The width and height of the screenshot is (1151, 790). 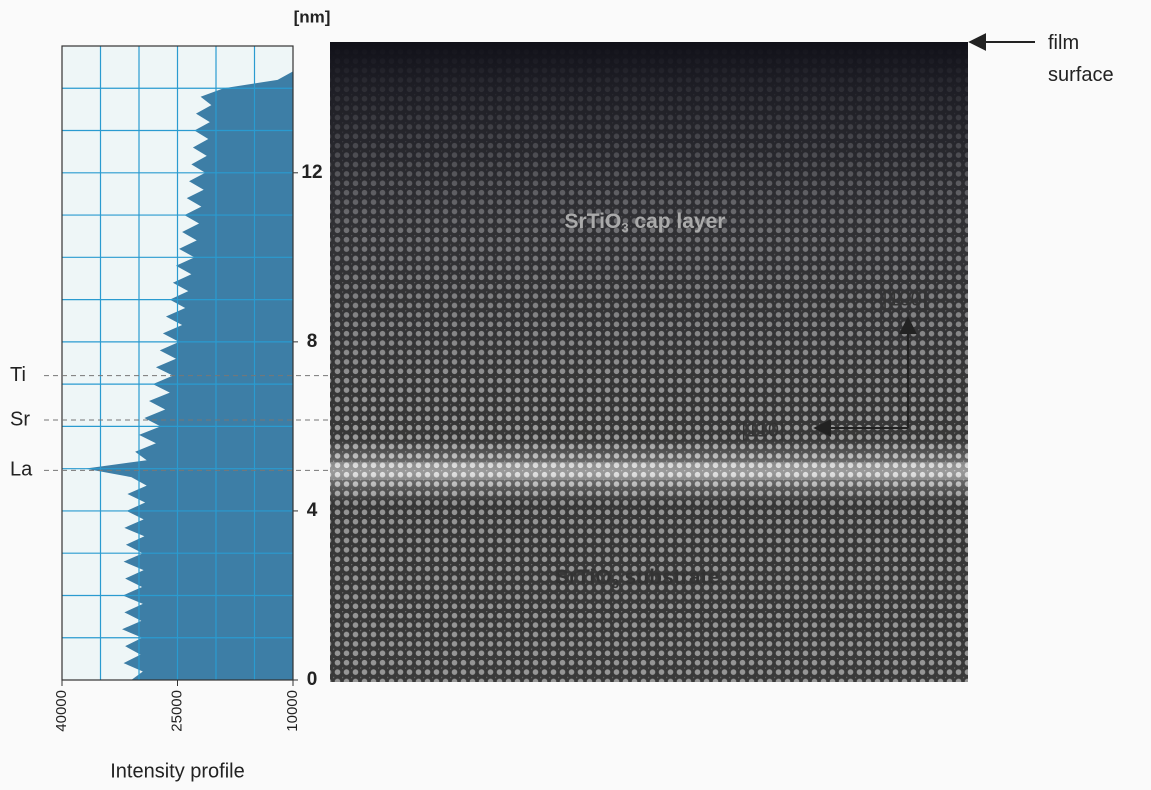 What do you see at coordinates (312, 510) in the screenshot?
I see `y-tick-label: 4` at bounding box center [312, 510].